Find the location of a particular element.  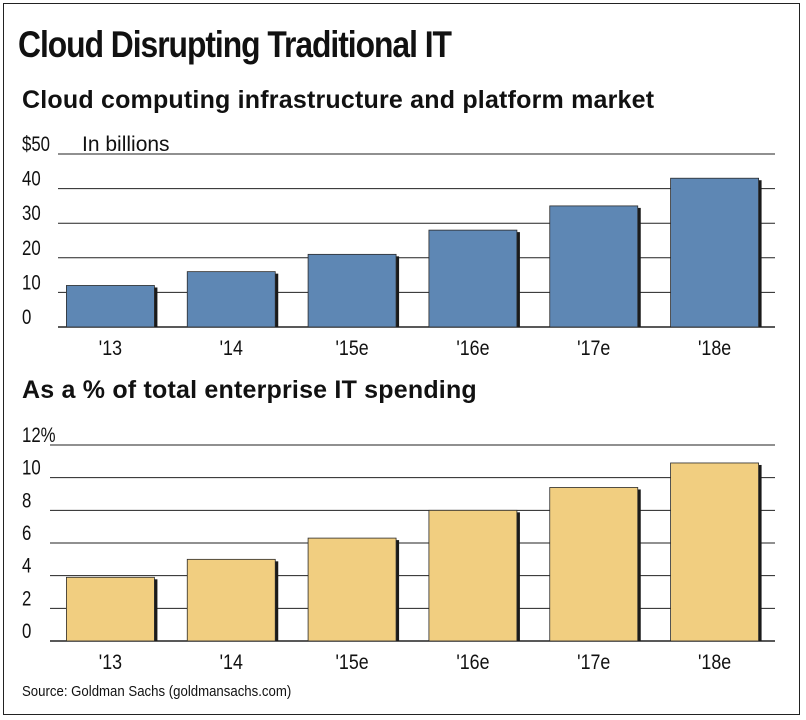

y-tick-label: 12% is located at coordinates (39, 435).